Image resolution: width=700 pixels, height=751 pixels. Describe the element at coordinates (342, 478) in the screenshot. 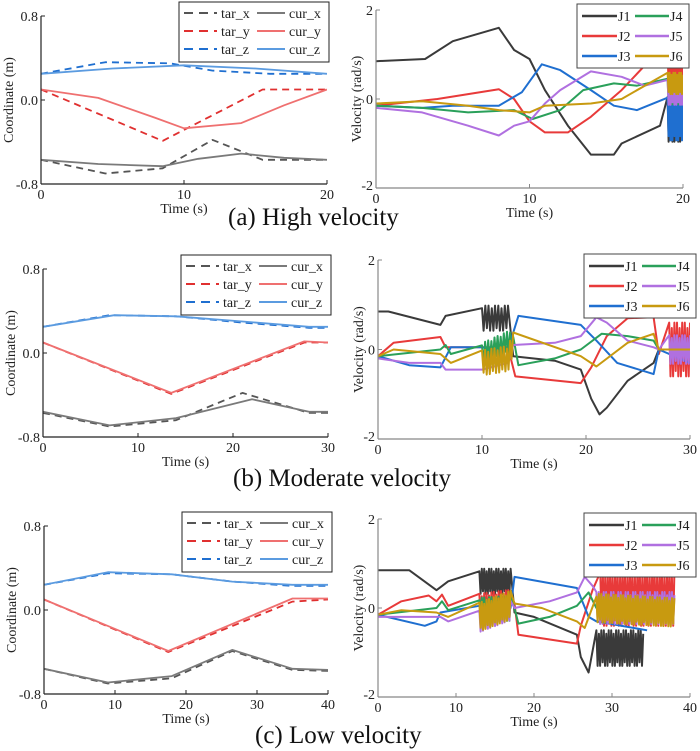

I see `caption-b: (b) Moderate velocity` at that location.